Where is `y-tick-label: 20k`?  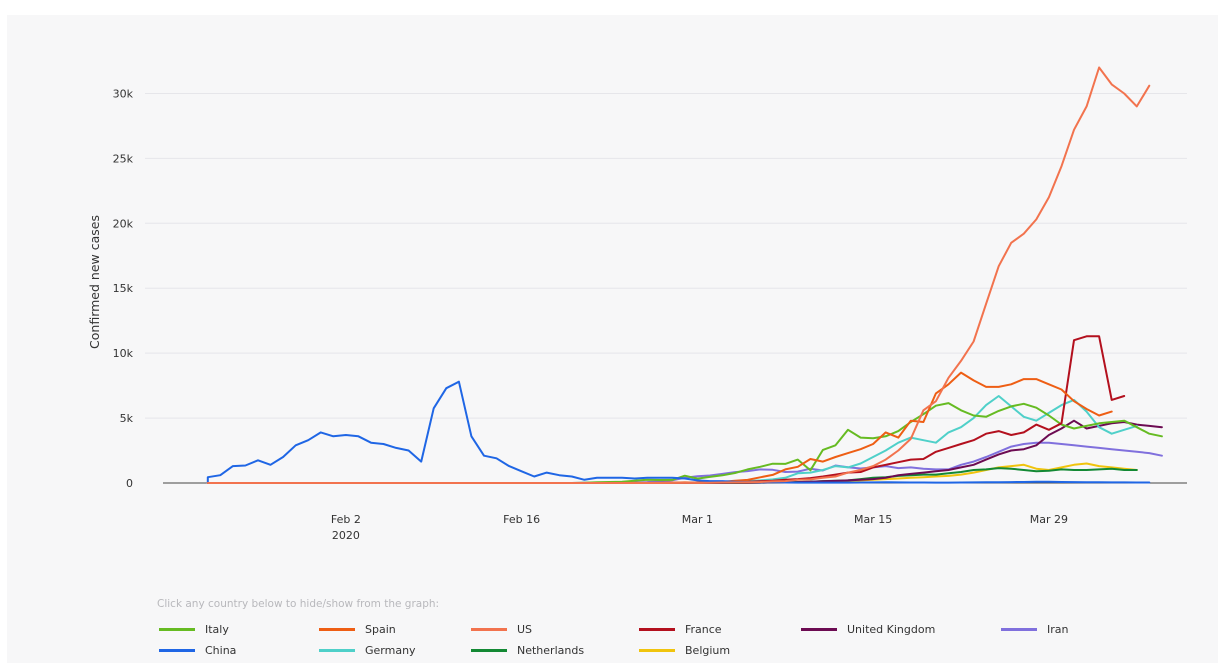 y-tick-label: 20k is located at coordinates (123, 223).